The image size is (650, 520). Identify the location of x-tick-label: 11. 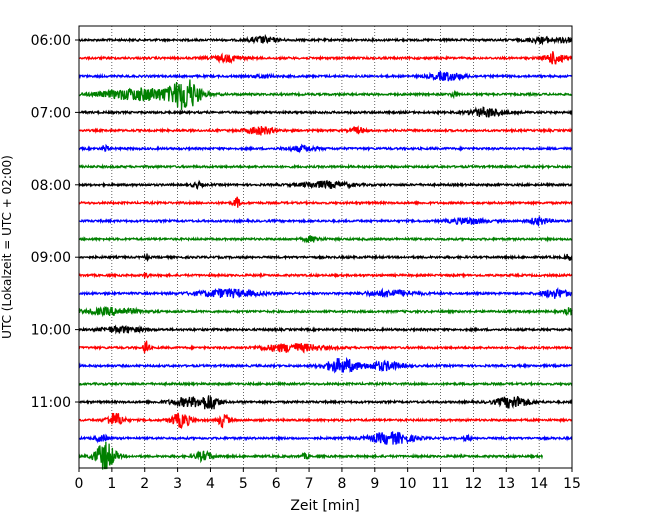
(441, 484).